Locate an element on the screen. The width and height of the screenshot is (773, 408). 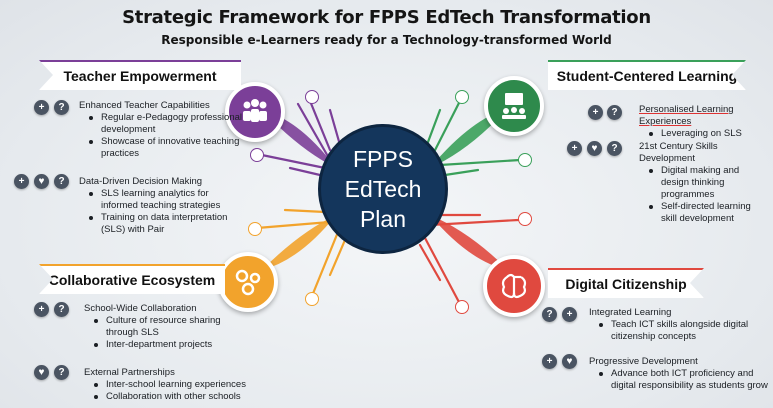
section-heading: School-Wide Collaboration is located at coordinates (140, 308).